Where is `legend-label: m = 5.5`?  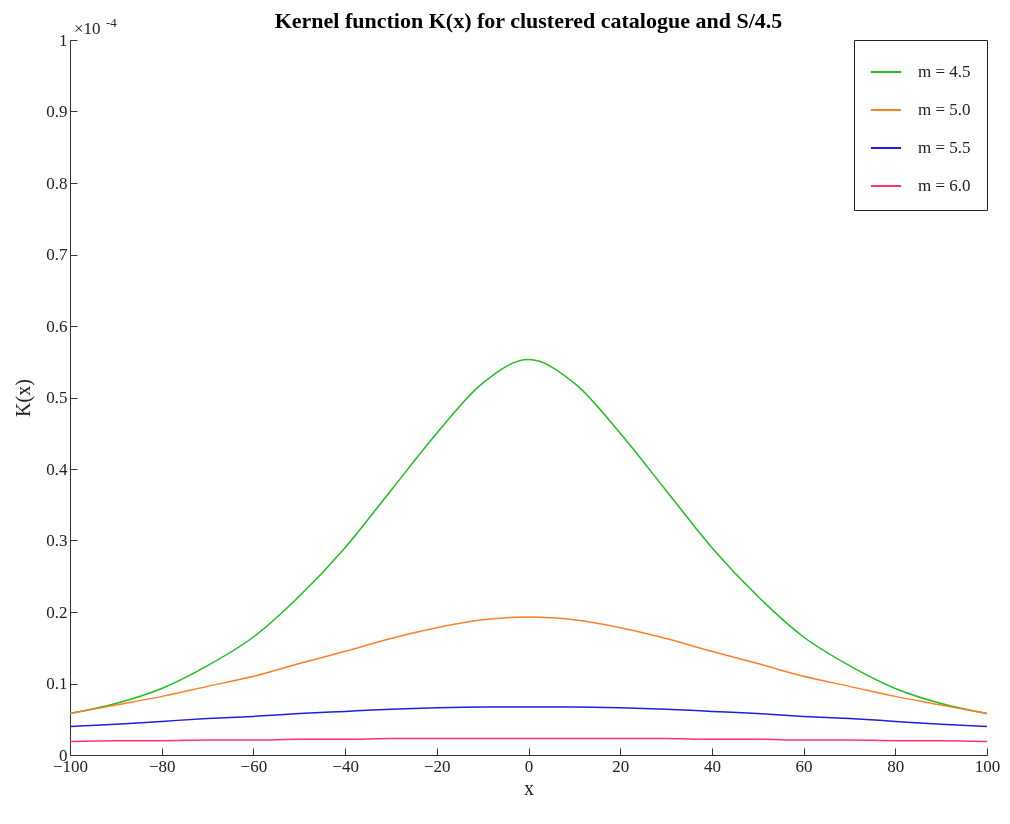
legend-label: m = 5.5 is located at coordinates (944, 147).